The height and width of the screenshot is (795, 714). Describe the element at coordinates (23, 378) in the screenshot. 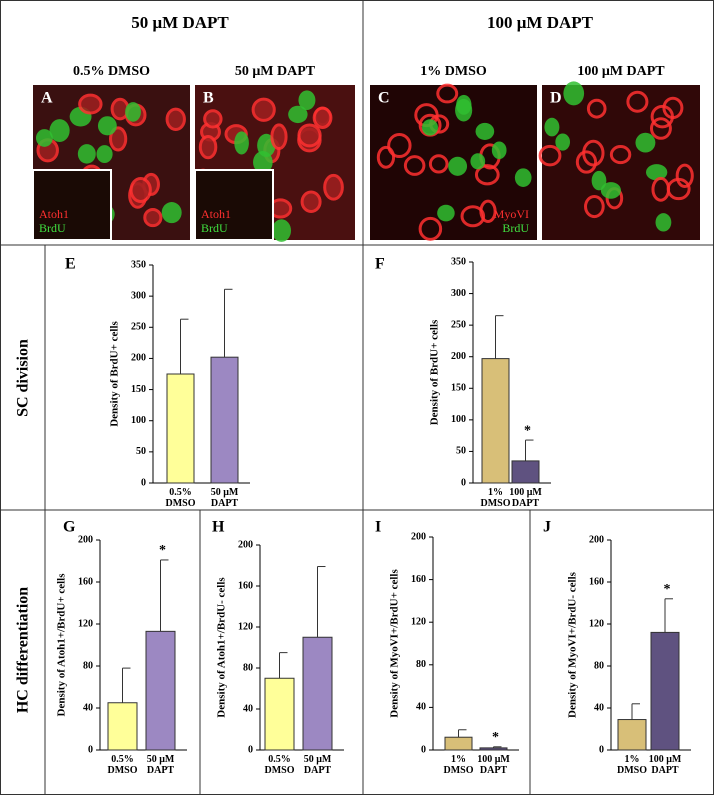

I see `row-label: SC division` at that location.